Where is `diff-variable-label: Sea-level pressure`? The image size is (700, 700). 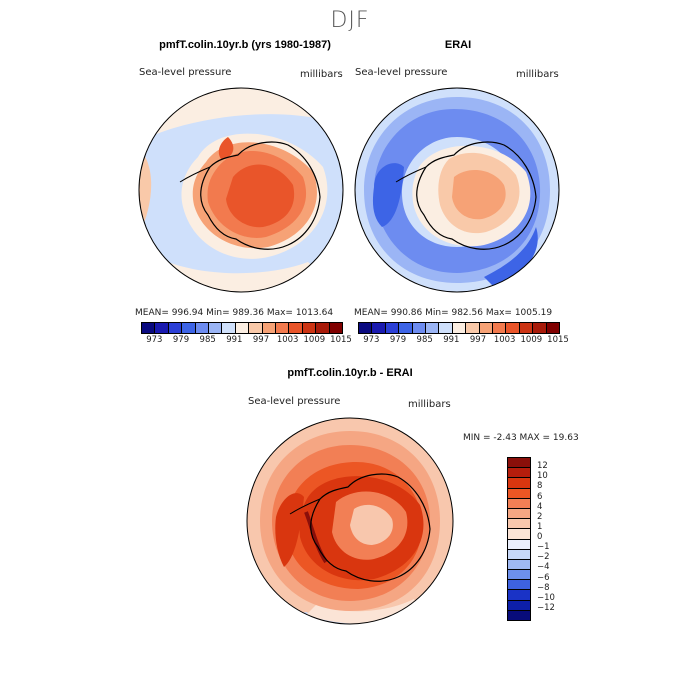
diff-variable-label: Sea-level pressure is located at coordinates (294, 401).